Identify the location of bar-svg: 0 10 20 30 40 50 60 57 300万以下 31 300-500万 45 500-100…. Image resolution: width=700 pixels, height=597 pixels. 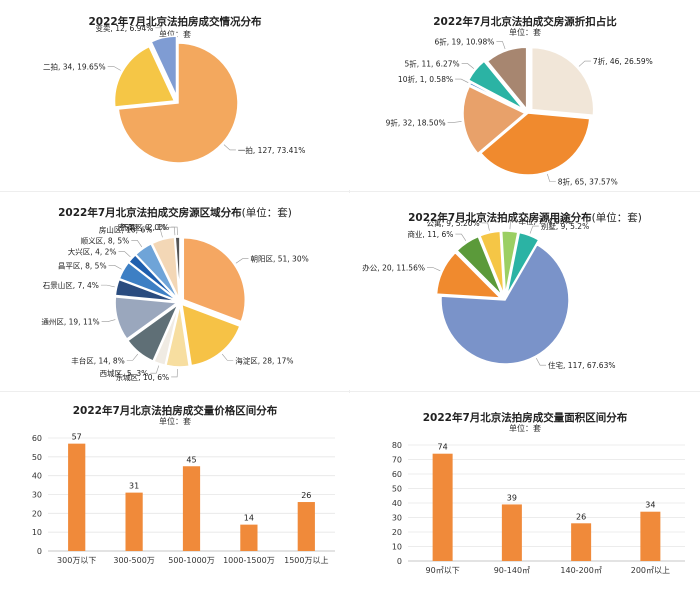
(183, 499).